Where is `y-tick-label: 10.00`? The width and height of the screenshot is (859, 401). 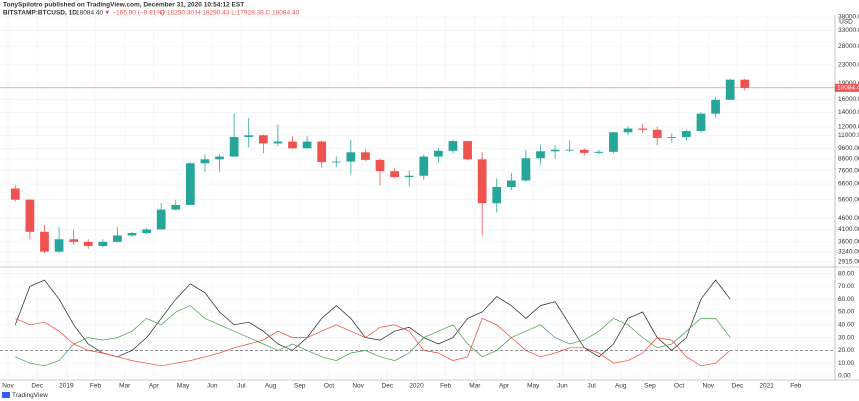 y-tick-label: 10.00 is located at coordinates (846, 363).